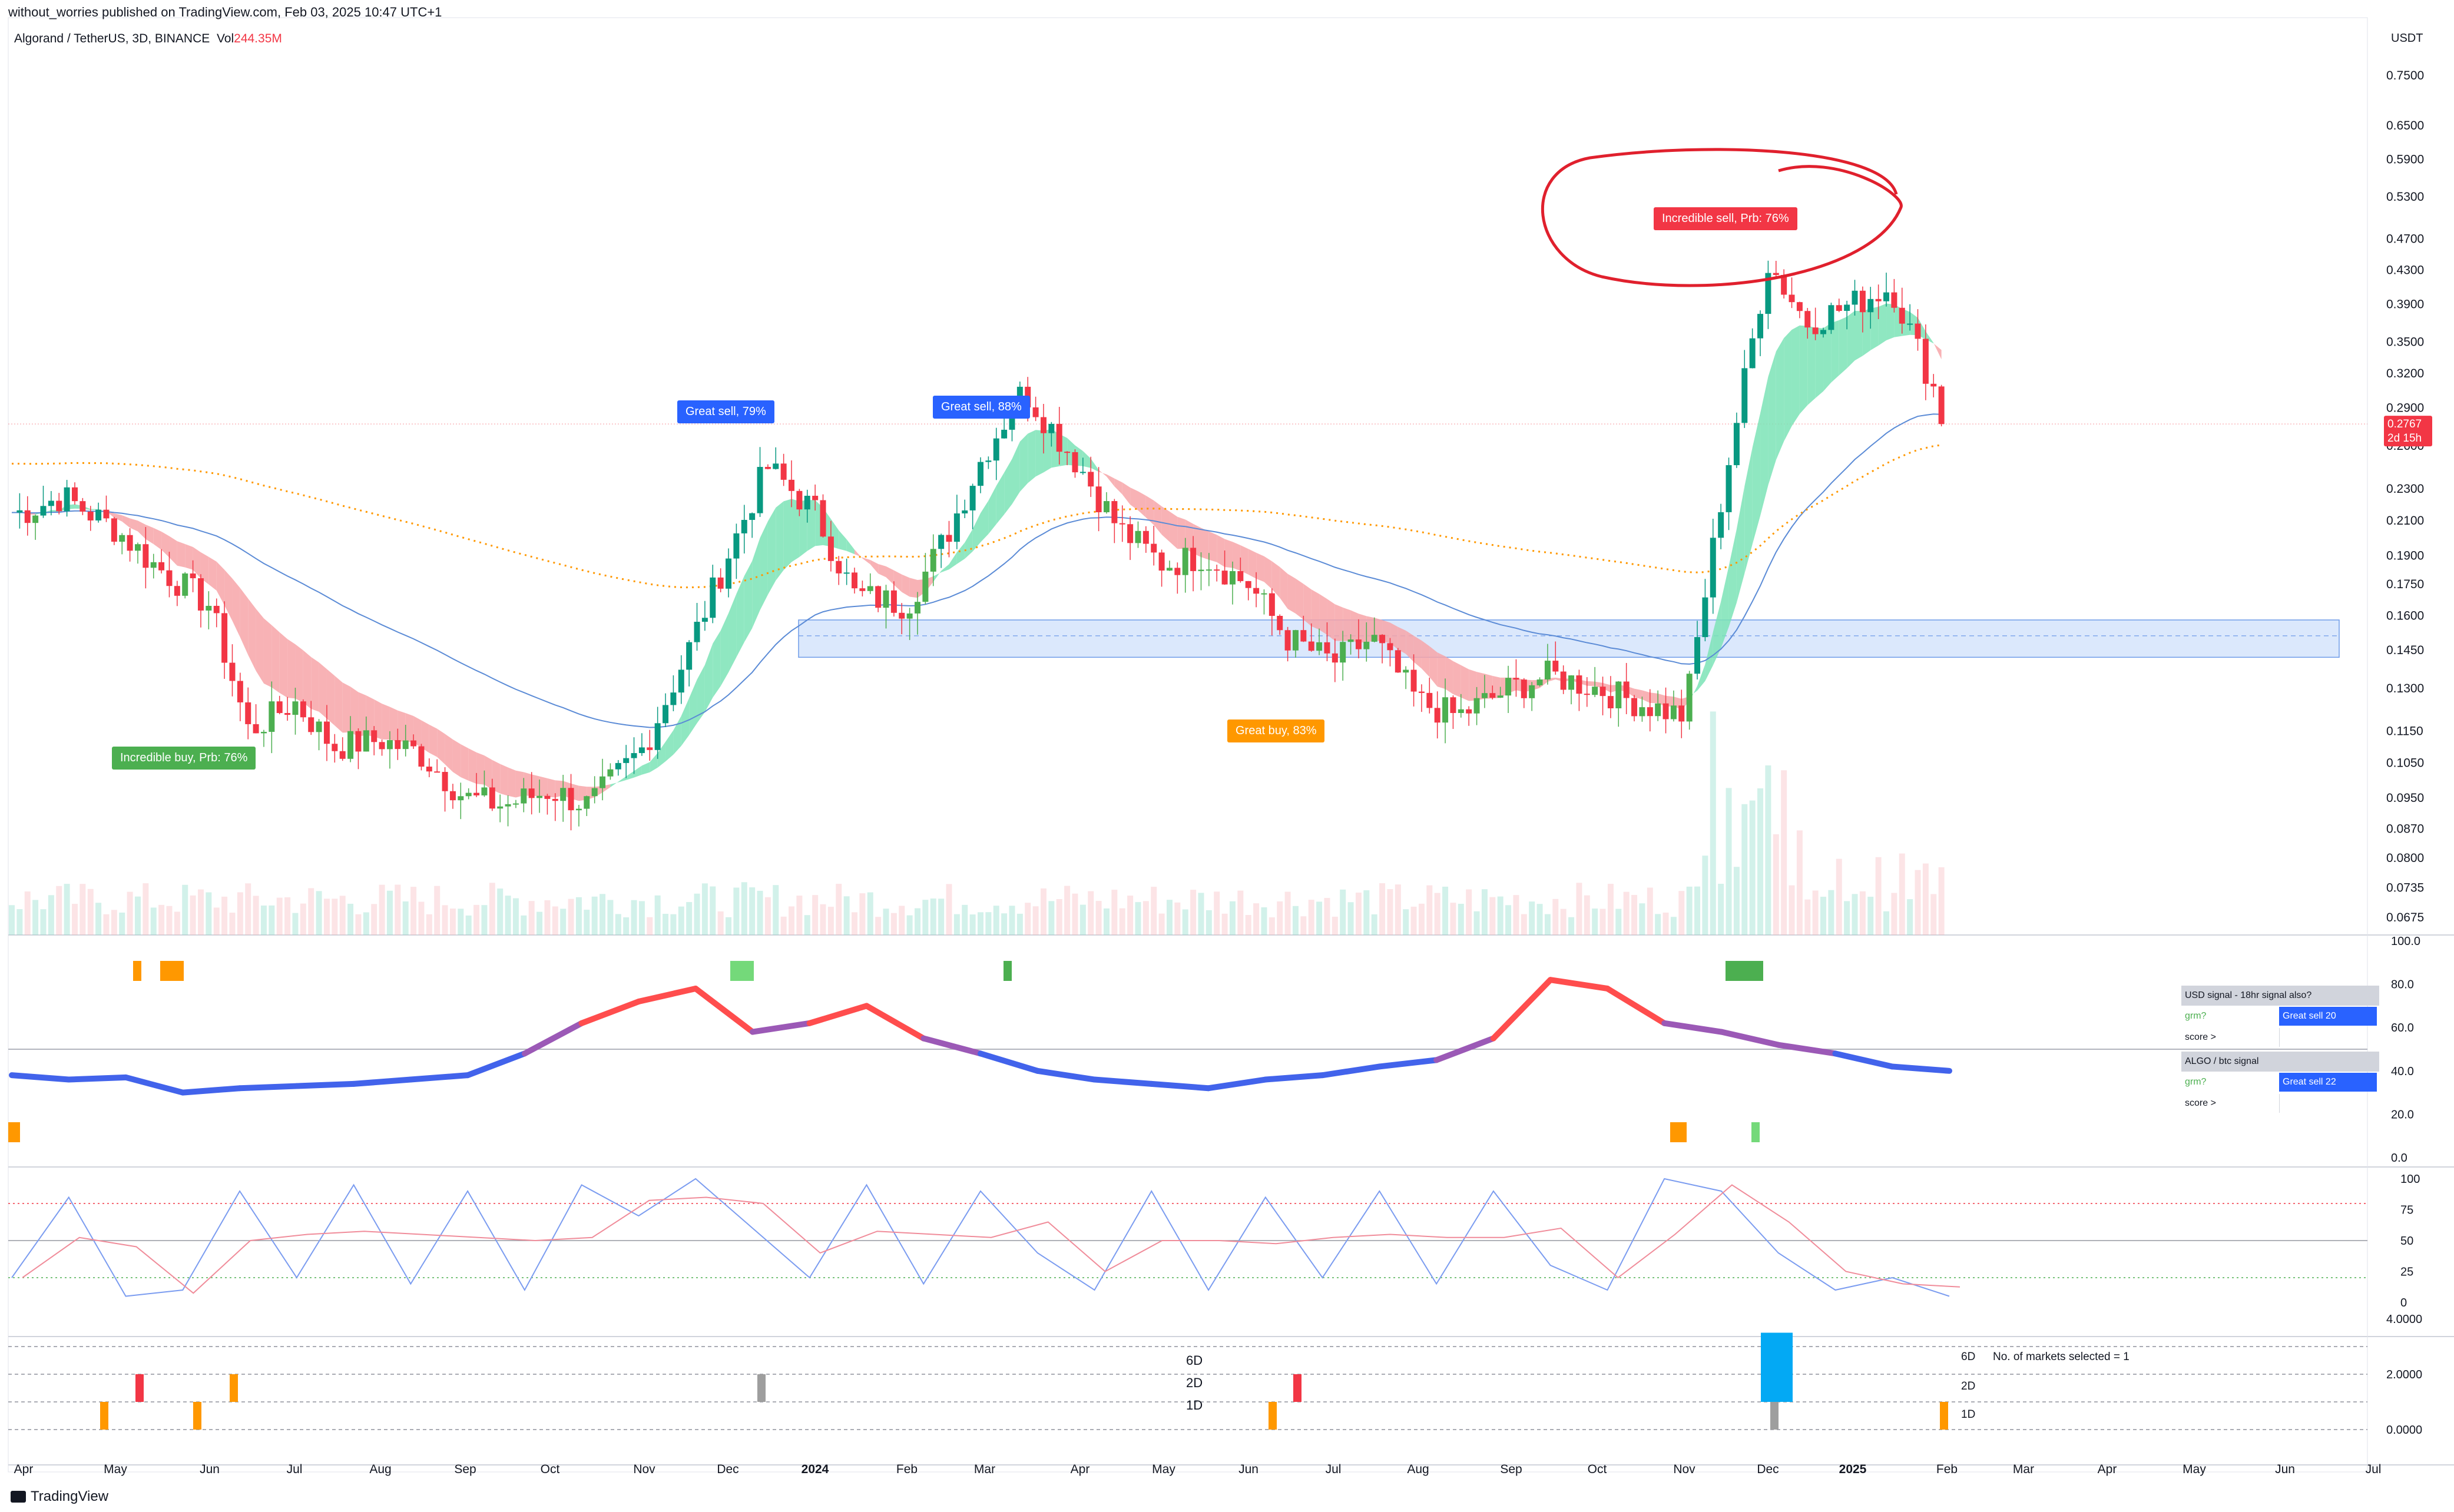 The width and height of the screenshot is (2454, 1512). Describe the element at coordinates (2406, 1241) in the screenshot. I see `stoch-tick-label: 50` at that location.